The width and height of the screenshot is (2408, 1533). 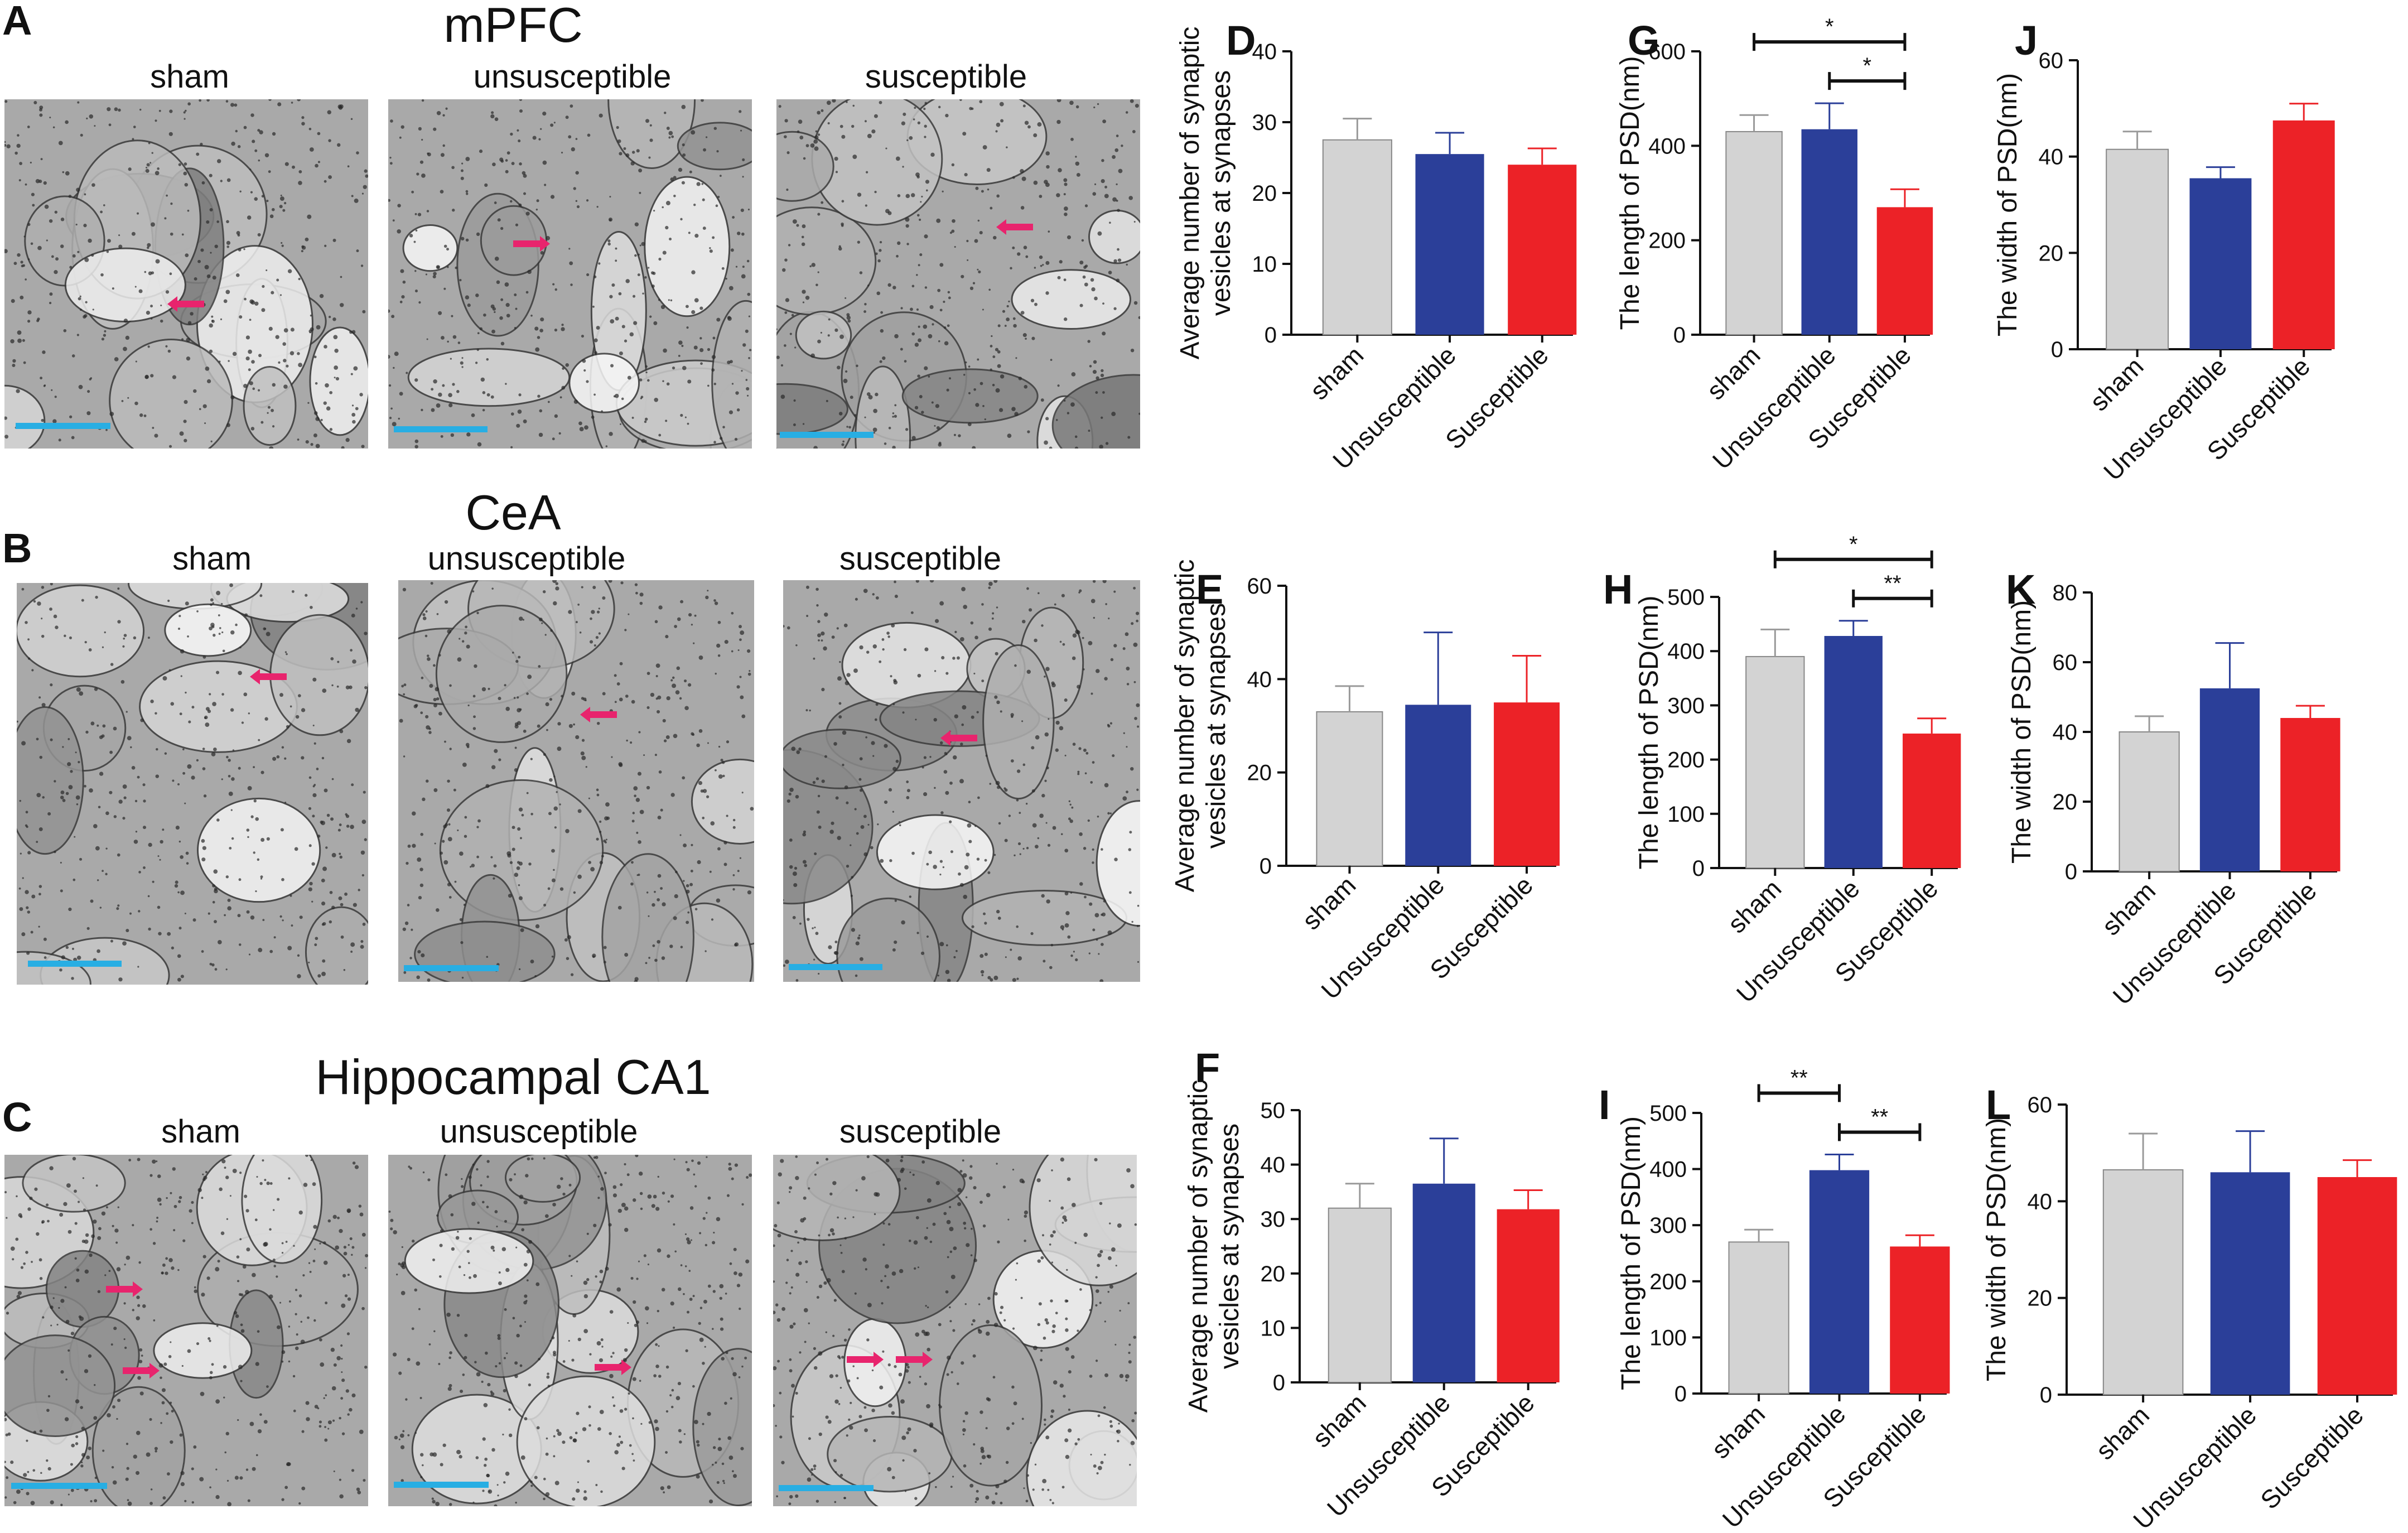 I want to click on y-tick-label-e: 0, so click(x=1266, y=866).